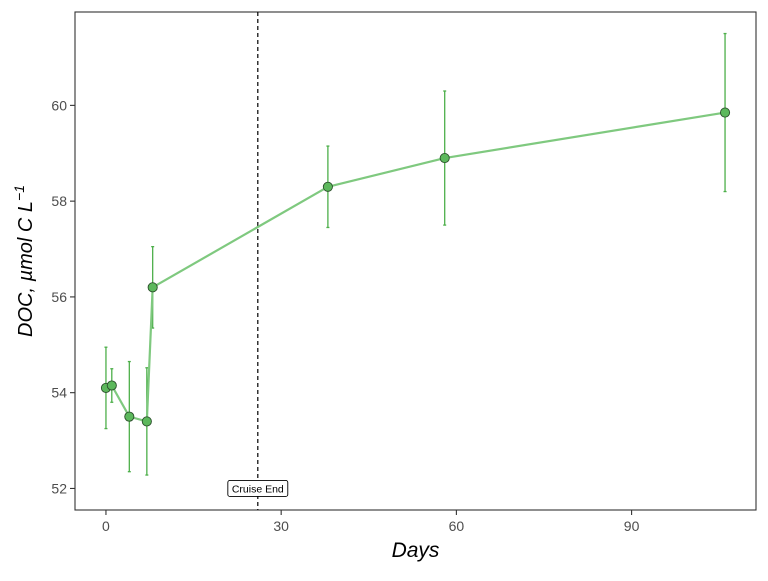  I want to click on x-tick-label: 0, so click(106, 526).